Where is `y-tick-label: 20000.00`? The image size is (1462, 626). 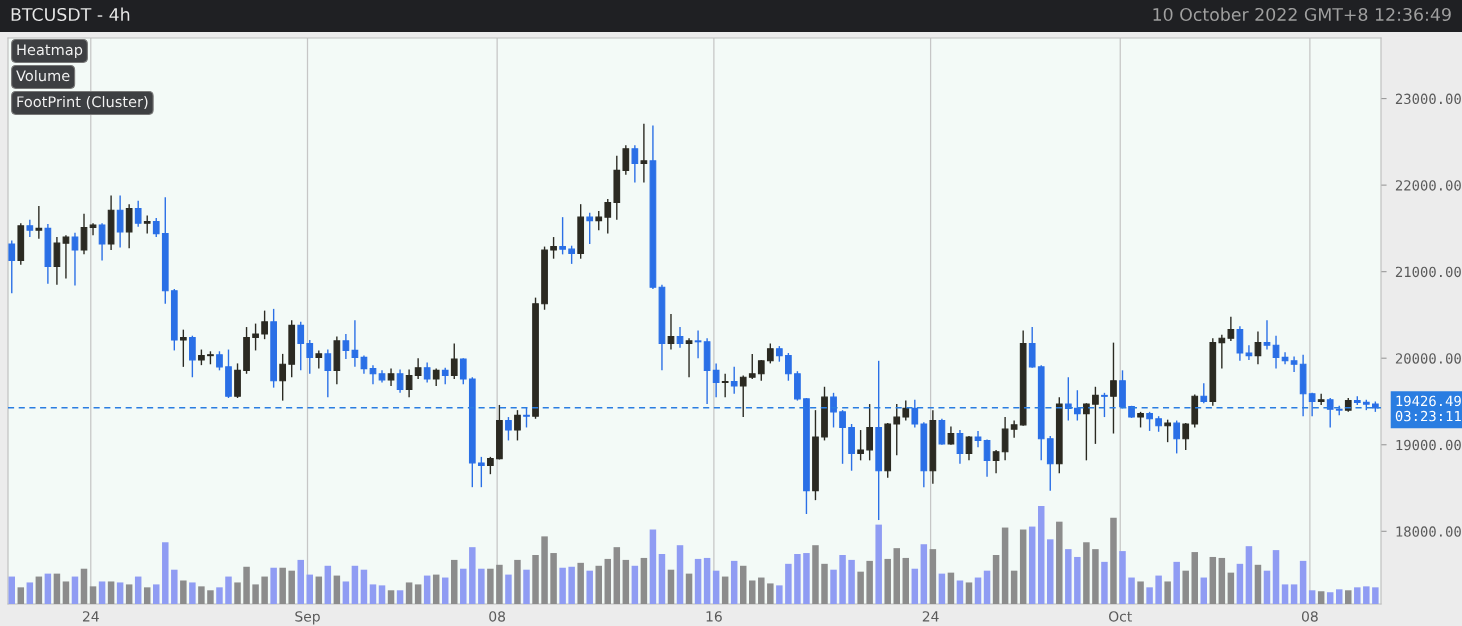
y-tick-label: 20000.00 is located at coordinates (1428, 358).